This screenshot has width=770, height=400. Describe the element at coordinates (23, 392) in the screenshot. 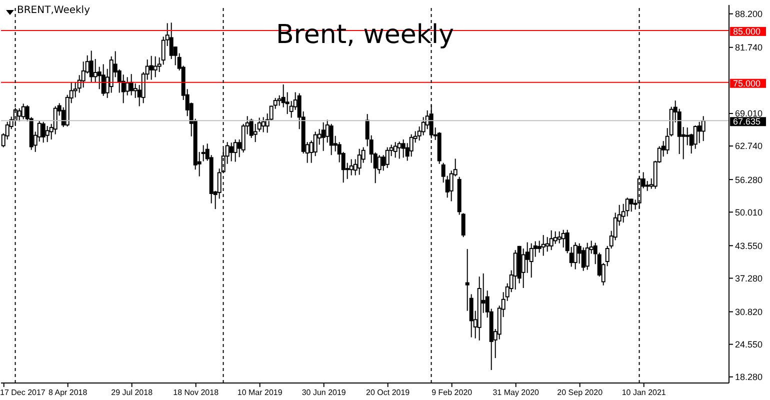

I see `x-tick-label: 17 Dec 2017` at that location.